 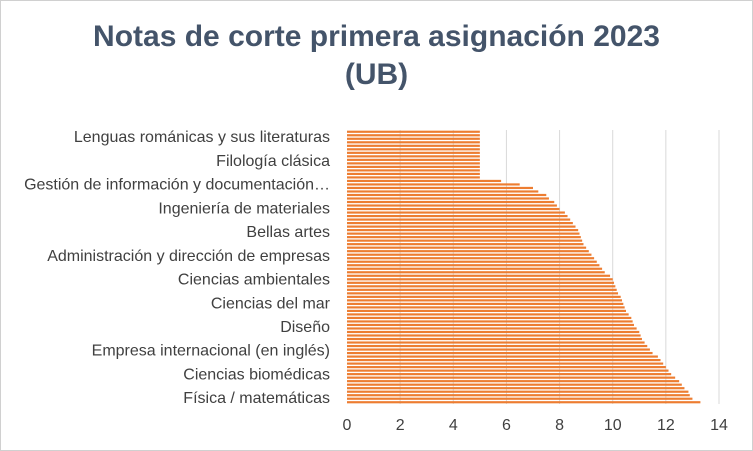 What do you see at coordinates (376, 36) in the screenshot?
I see `chart-title-line1: Notas de corte primera asignación 2023` at bounding box center [376, 36].